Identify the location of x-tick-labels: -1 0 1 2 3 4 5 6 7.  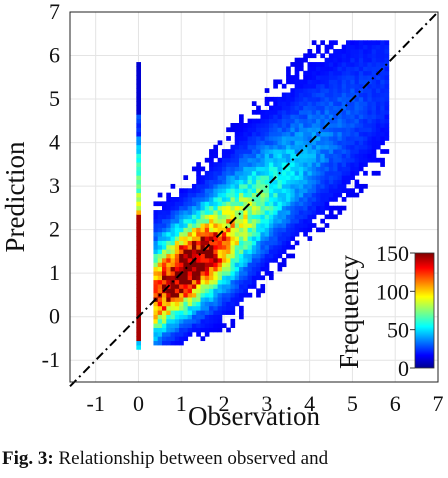
(265, 403).